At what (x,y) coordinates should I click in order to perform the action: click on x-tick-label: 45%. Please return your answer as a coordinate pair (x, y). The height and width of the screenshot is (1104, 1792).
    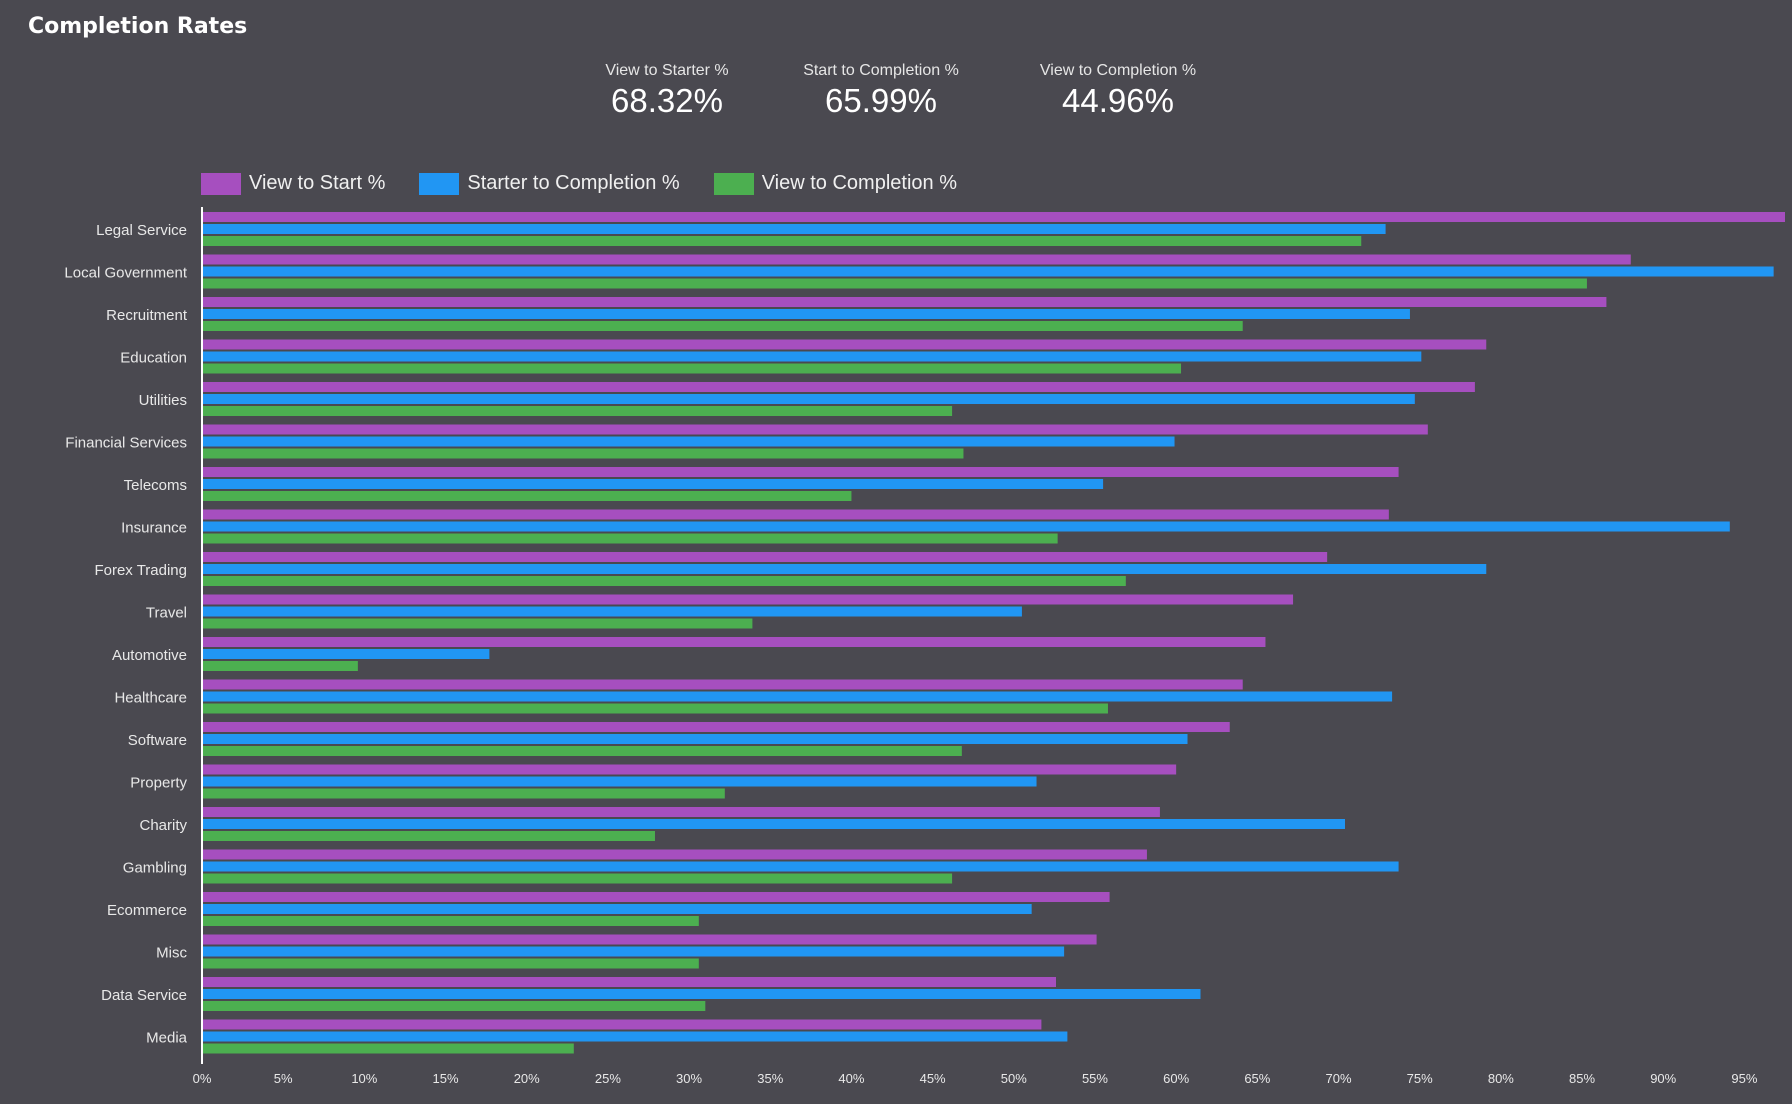
    Looking at the image, I should click on (933, 1078).